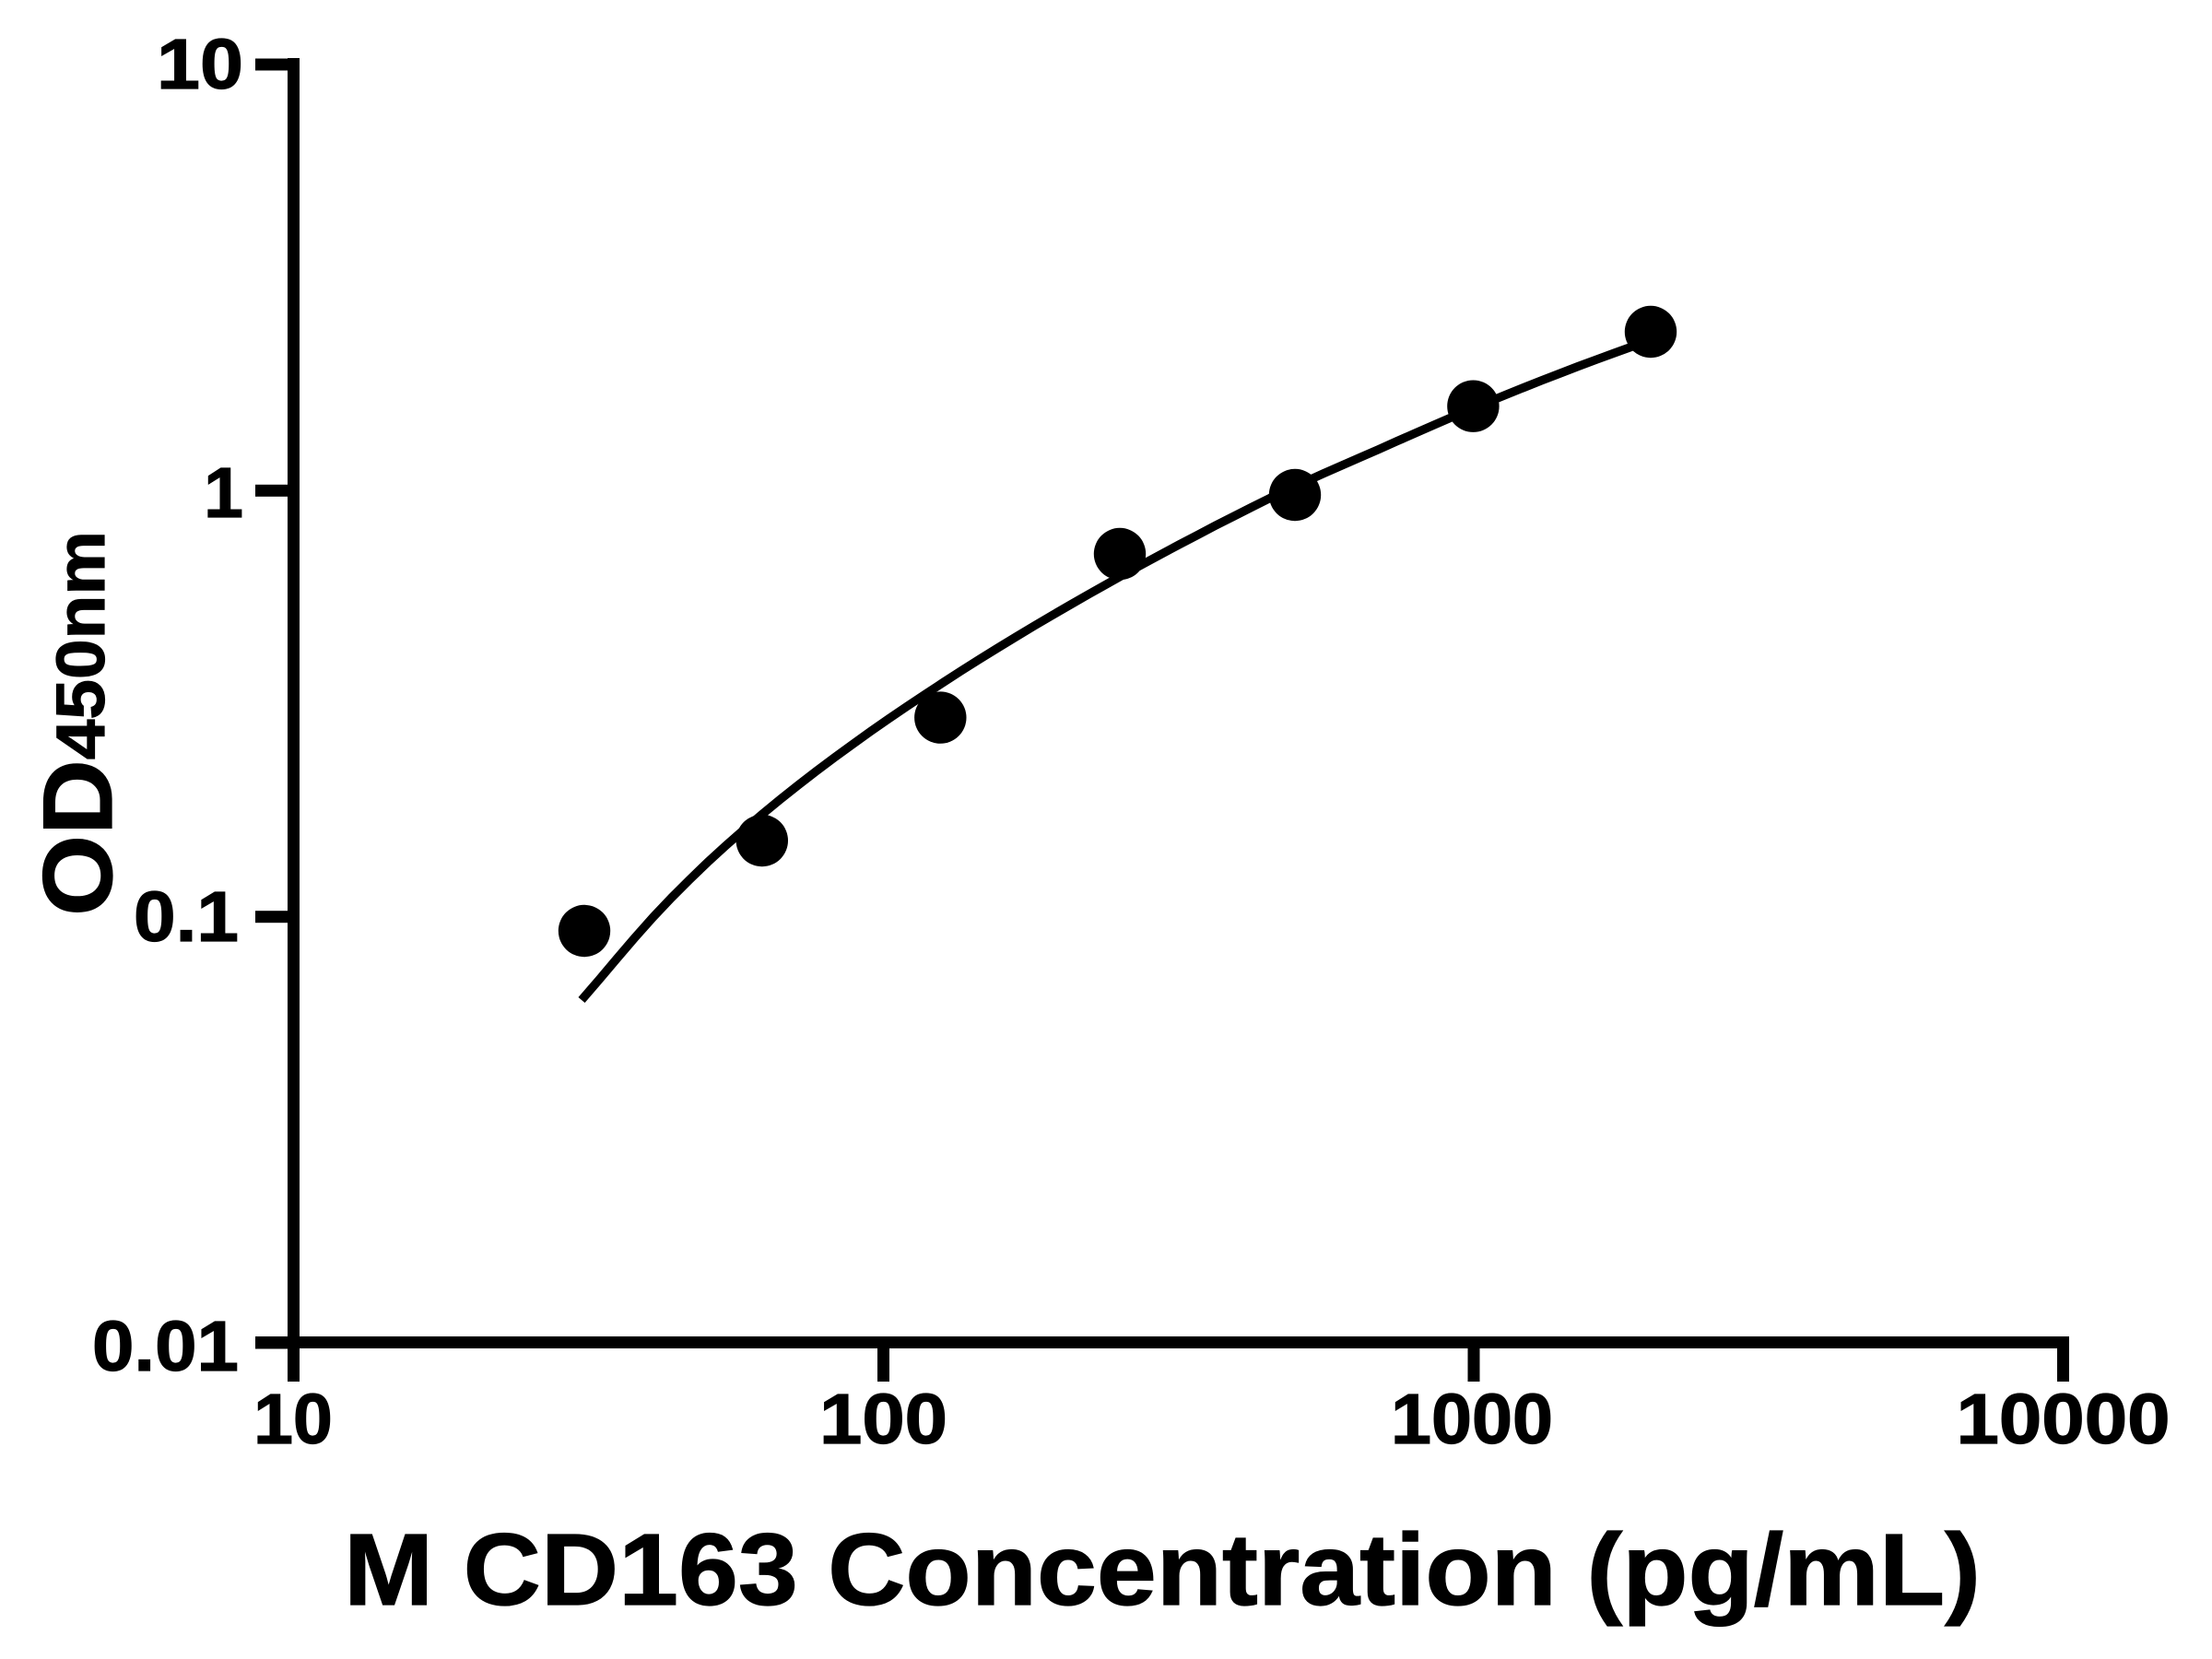  What do you see at coordinates (1472, 1419) in the screenshot?
I see `svg-text: 1000` at bounding box center [1472, 1419].